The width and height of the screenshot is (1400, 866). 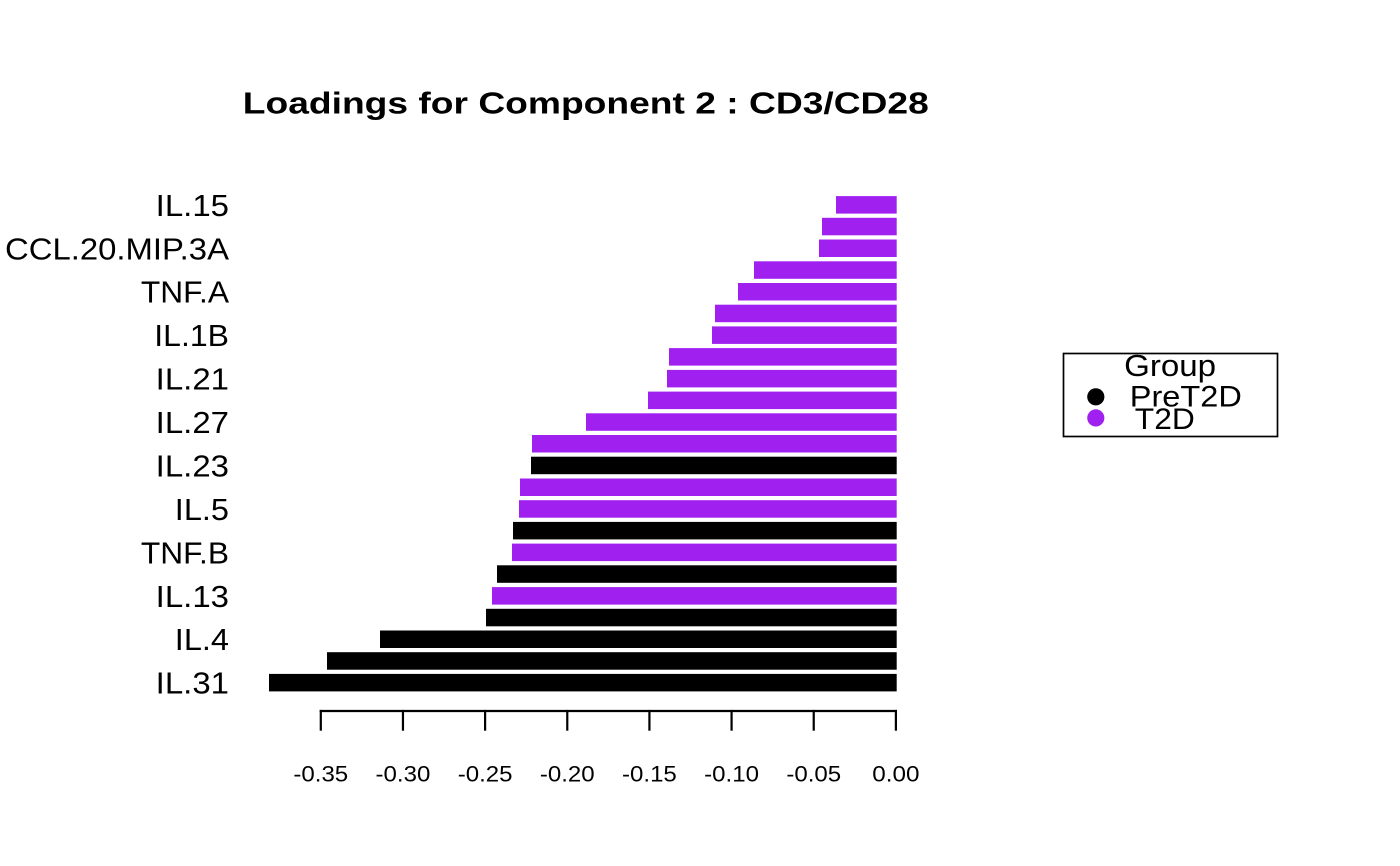 What do you see at coordinates (567, 774) in the screenshot?
I see `svg-text: -0.20` at bounding box center [567, 774].